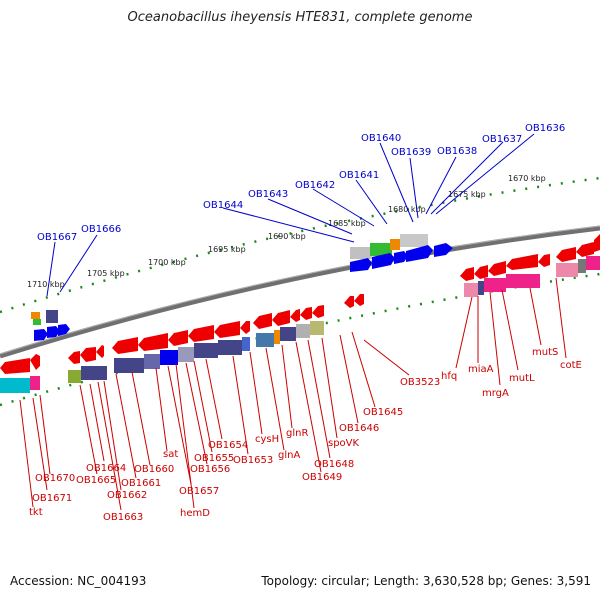 Image resolution: width=600 pixels, height=600 pixels. I want to click on gene-label: cysH, so click(267, 439).